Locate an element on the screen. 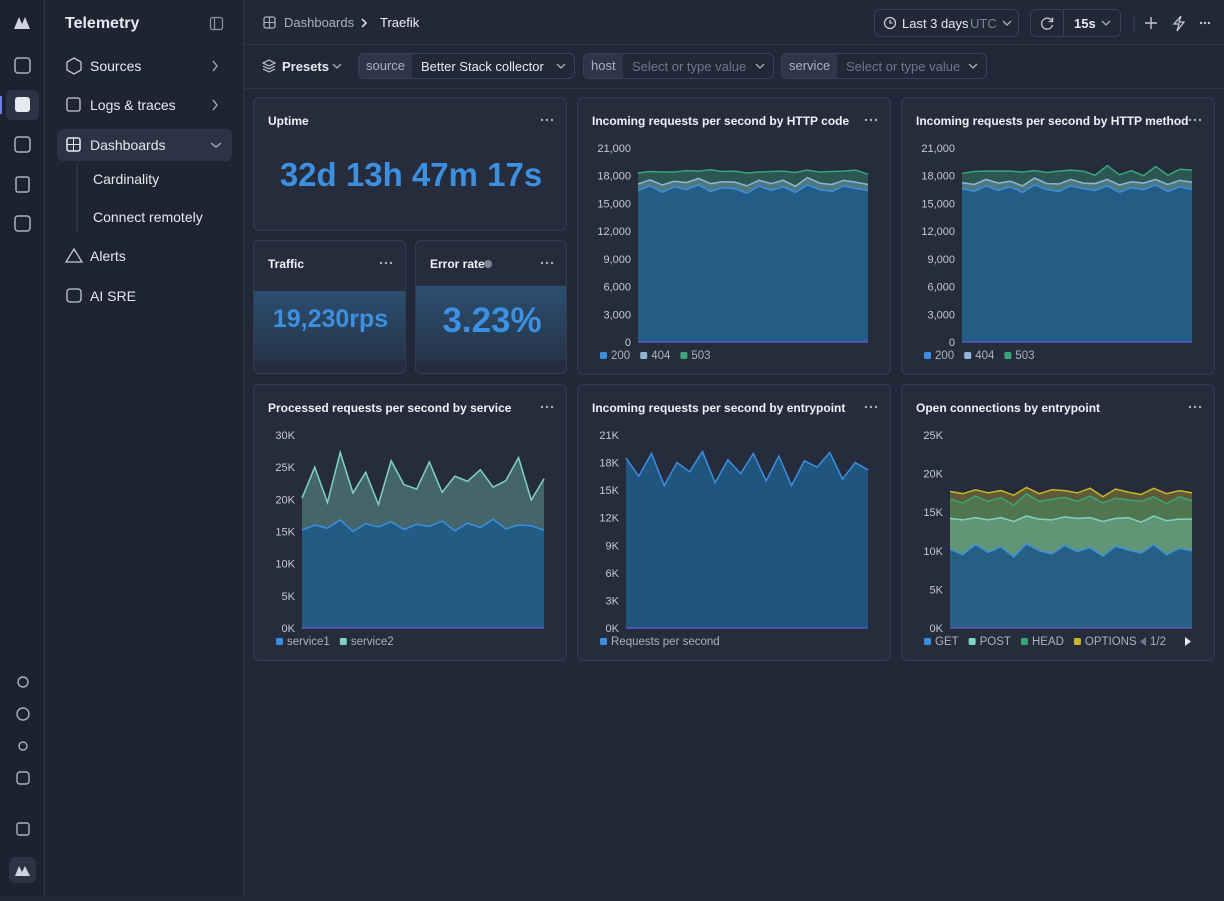 This screenshot has height=901, width=1224. stat-panel: Traffic 19,230rps is located at coordinates (329, 307).